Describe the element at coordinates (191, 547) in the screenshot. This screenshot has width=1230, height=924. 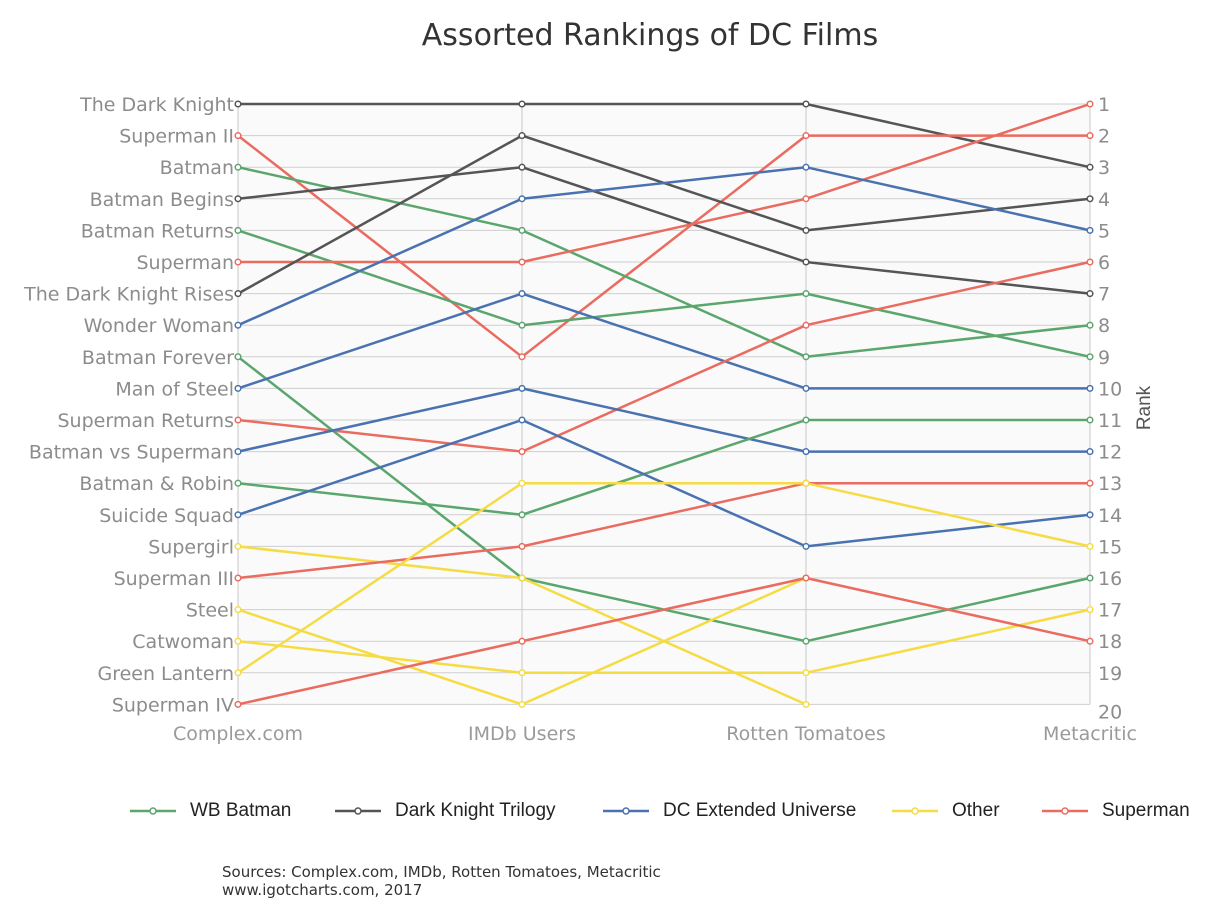
I see `left-axis-label: Supergirl` at that location.